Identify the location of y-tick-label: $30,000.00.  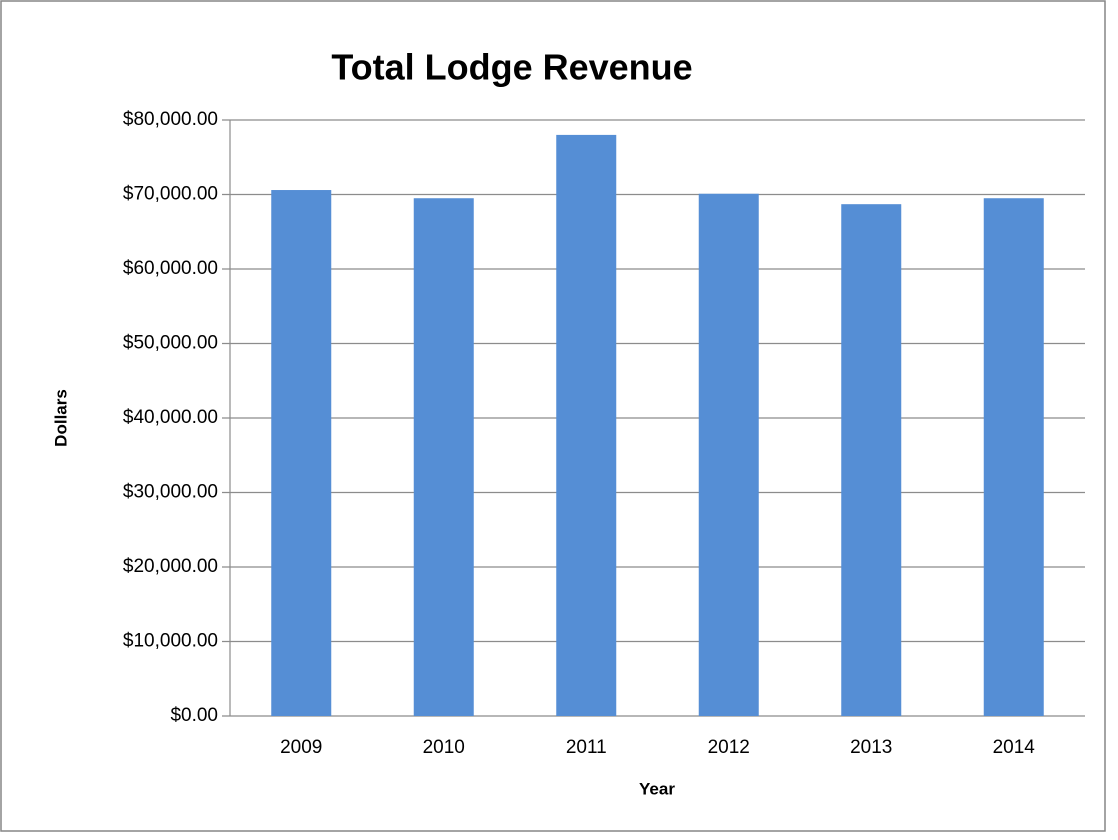
(170, 492).